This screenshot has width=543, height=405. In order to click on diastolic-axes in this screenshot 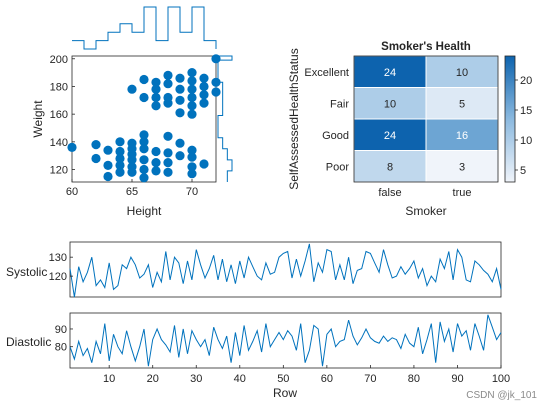, I will do `click(285, 340)`.